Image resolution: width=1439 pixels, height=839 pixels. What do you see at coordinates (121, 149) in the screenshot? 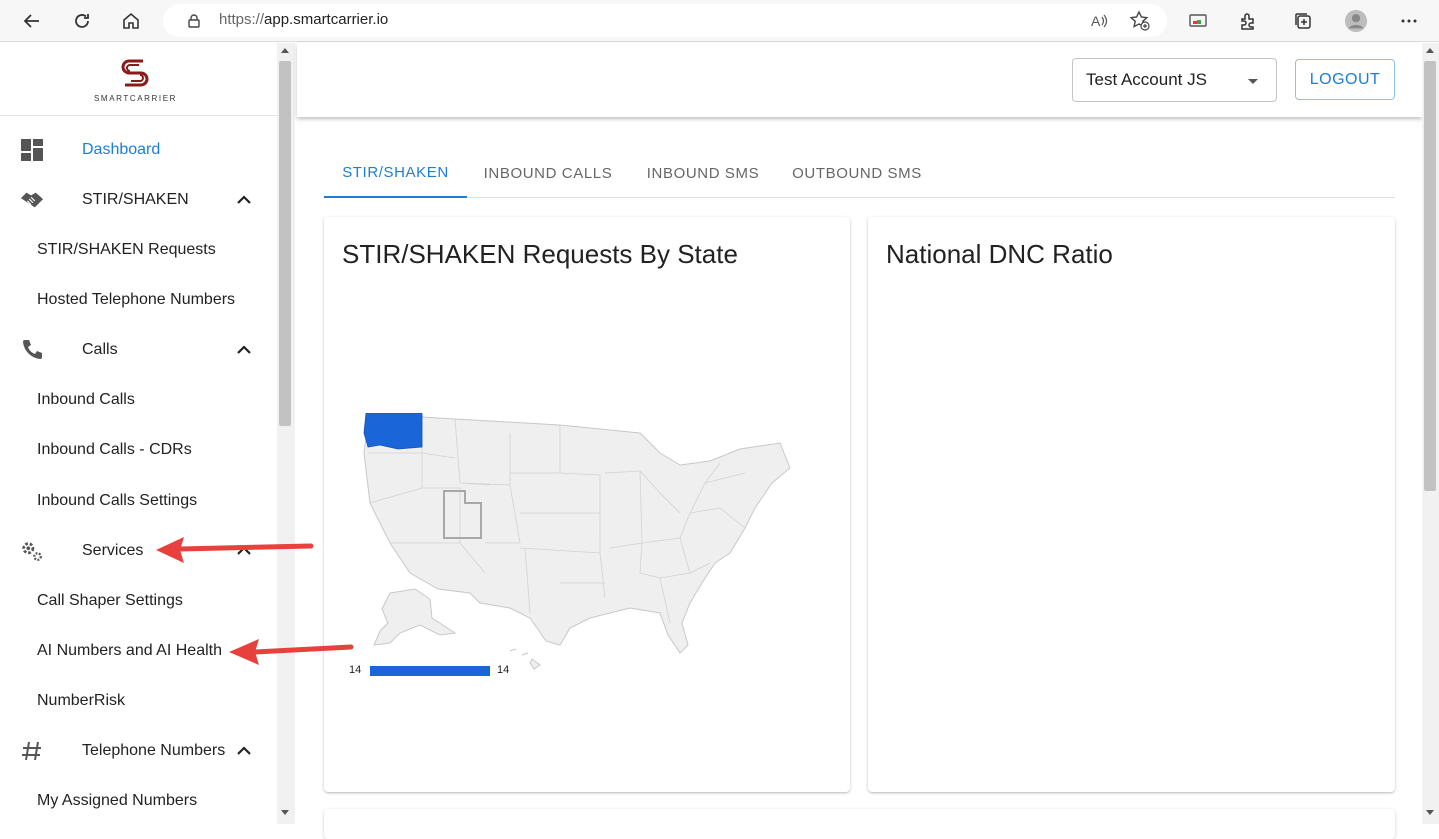
I see `sidebar-item-label: Dashboard` at bounding box center [121, 149].